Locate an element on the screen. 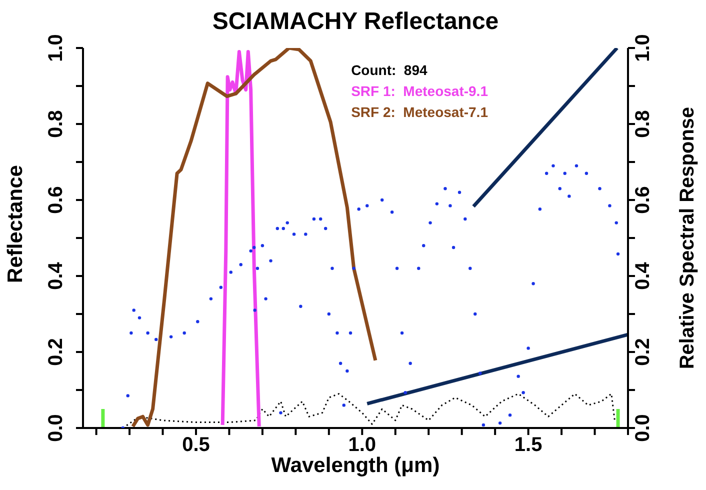  y2-tick-label: 0.8 is located at coordinates (643, 124).